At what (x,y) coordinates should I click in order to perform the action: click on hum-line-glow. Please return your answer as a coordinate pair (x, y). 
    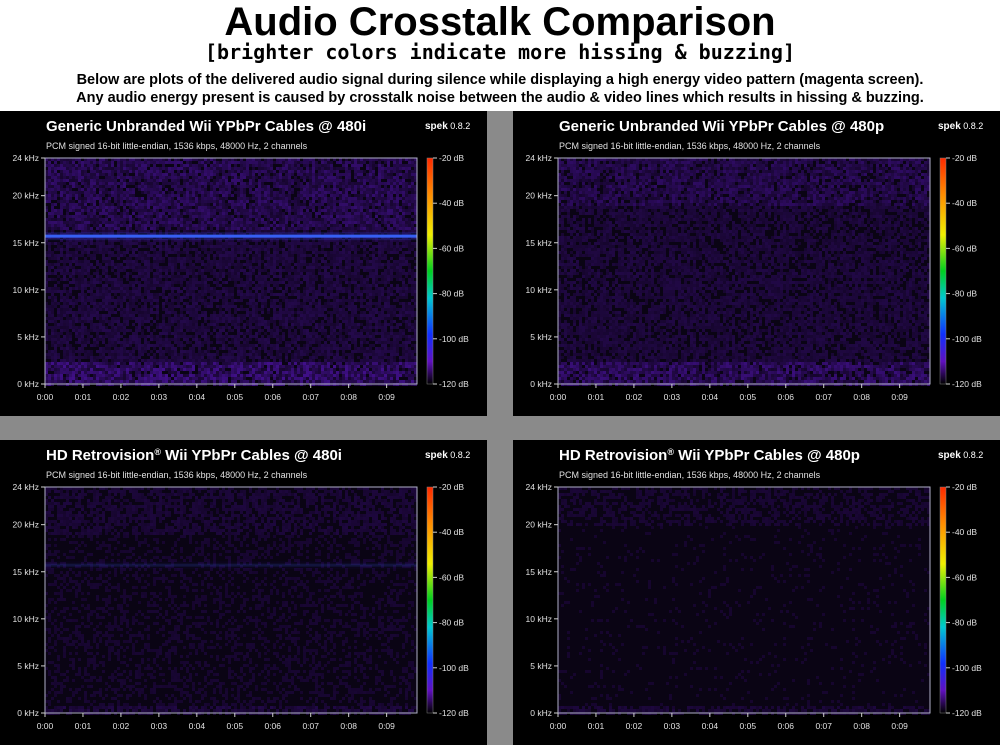
    Looking at the image, I should click on (231, 565).